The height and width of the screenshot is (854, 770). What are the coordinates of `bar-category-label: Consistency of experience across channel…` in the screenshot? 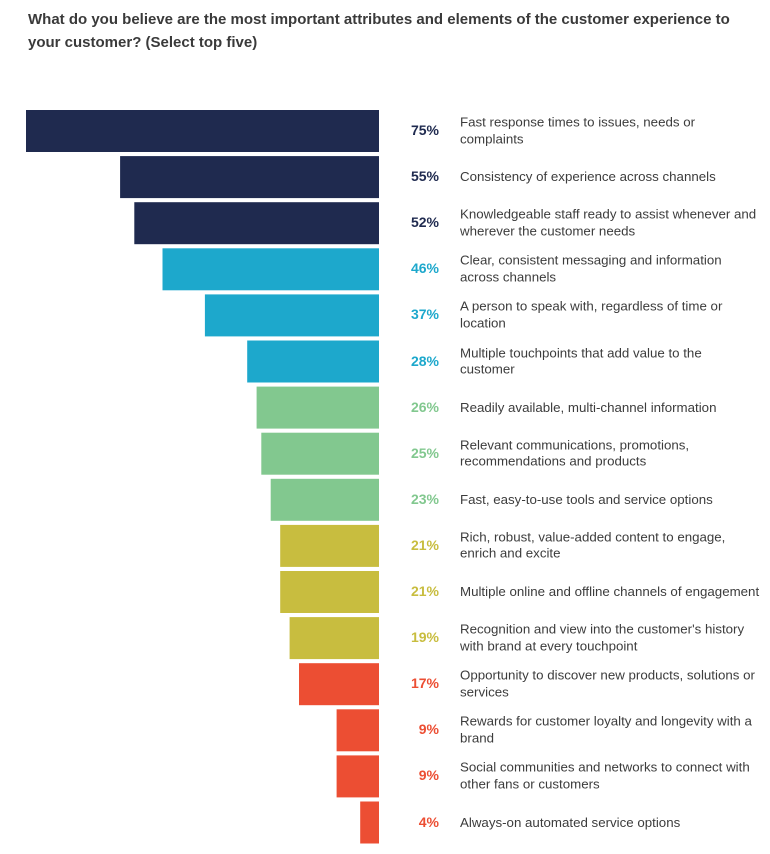 It's located at (588, 176).